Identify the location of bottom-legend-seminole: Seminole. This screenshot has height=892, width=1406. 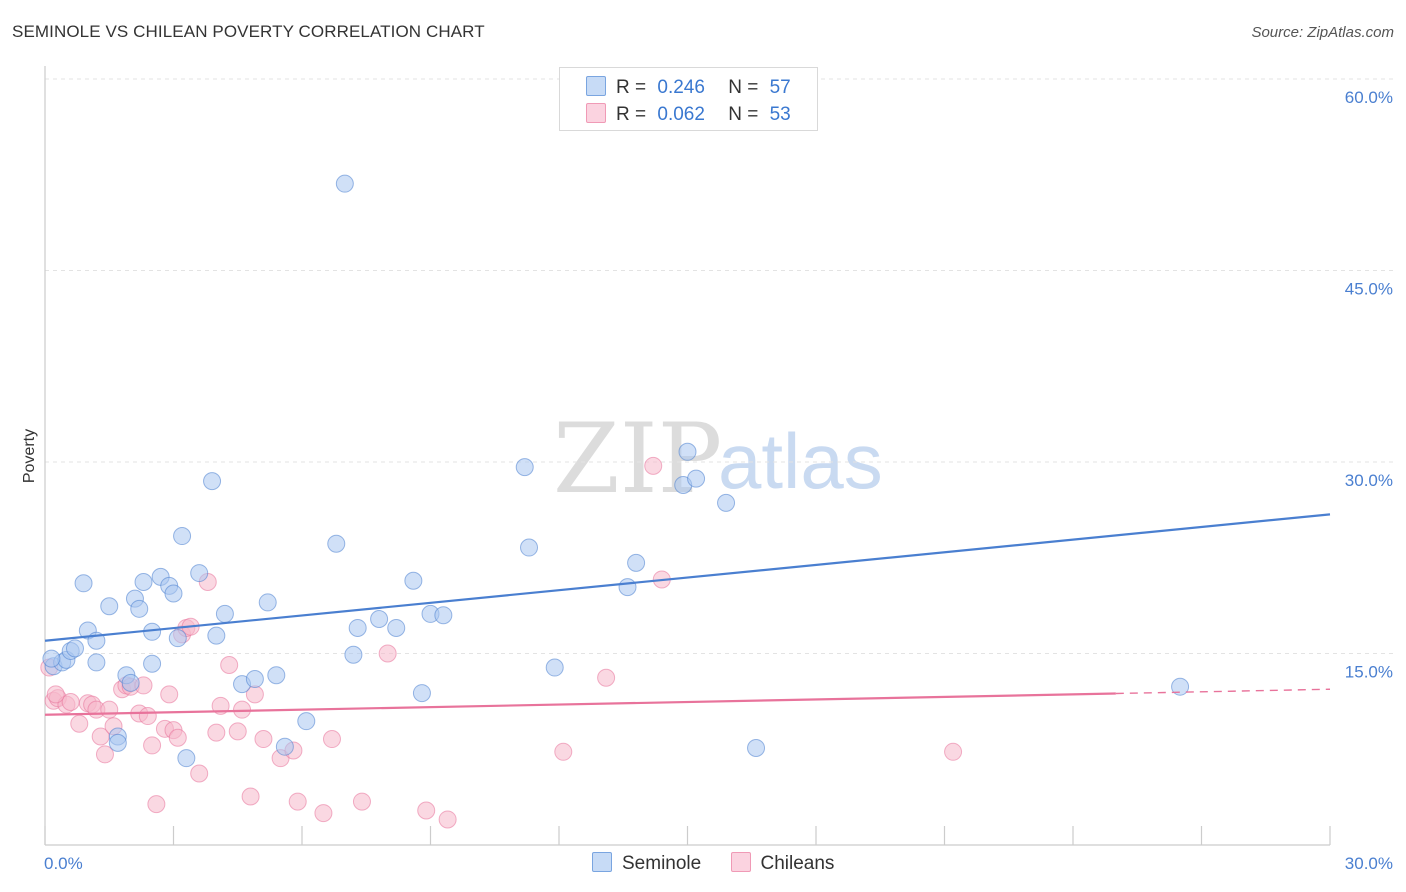
(646, 863).